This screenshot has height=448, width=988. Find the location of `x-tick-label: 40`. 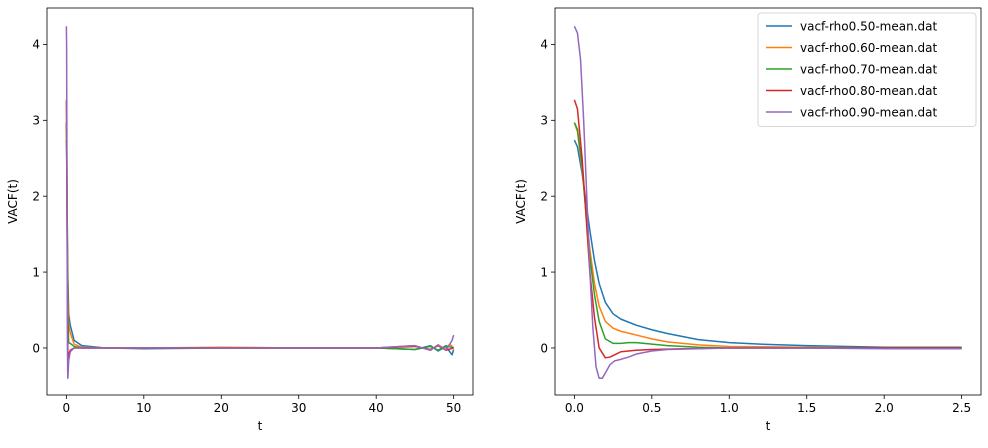

x-tick-label: 40 is located at coordinates (376, 408).